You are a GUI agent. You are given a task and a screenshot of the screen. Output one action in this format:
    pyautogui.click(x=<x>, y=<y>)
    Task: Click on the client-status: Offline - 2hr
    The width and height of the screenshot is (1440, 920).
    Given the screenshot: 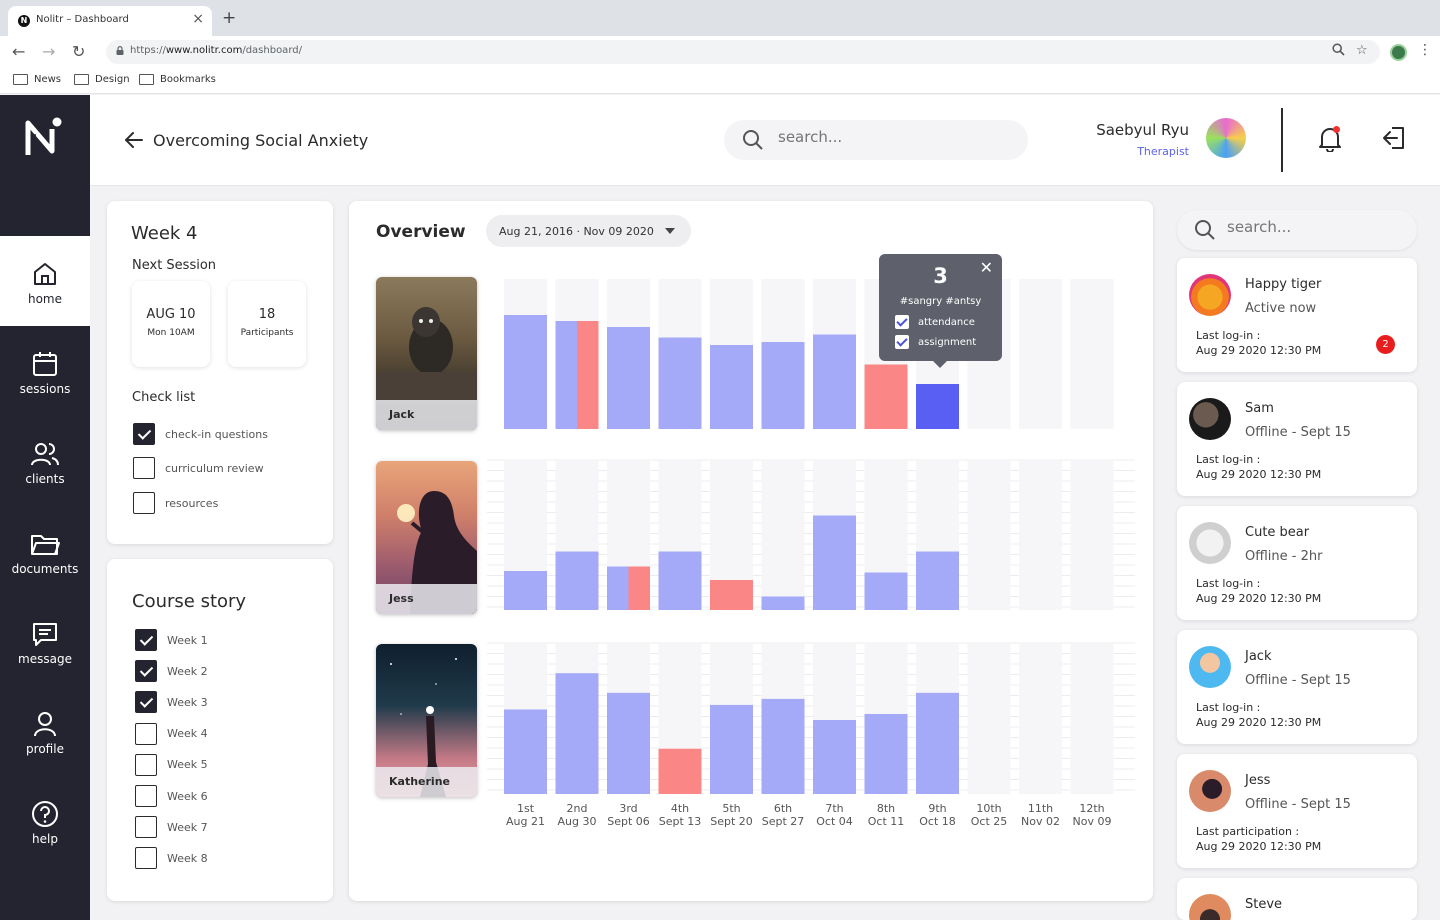 What is the action you would take?
    pyautogui.click(x=1284, y=556)
    